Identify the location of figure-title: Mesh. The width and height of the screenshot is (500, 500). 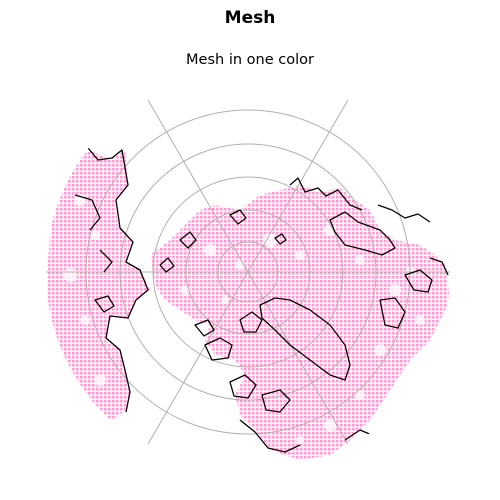
(250, 18).